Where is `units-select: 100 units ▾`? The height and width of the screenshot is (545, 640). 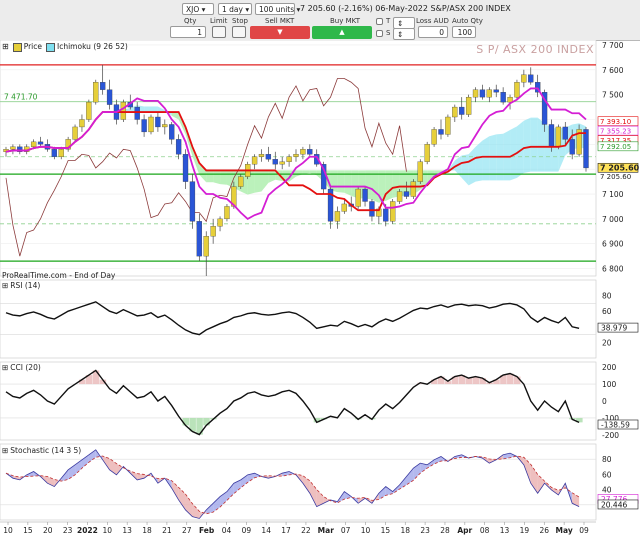 units-select: 100 units ▾ is located at coordinates (277, 9).